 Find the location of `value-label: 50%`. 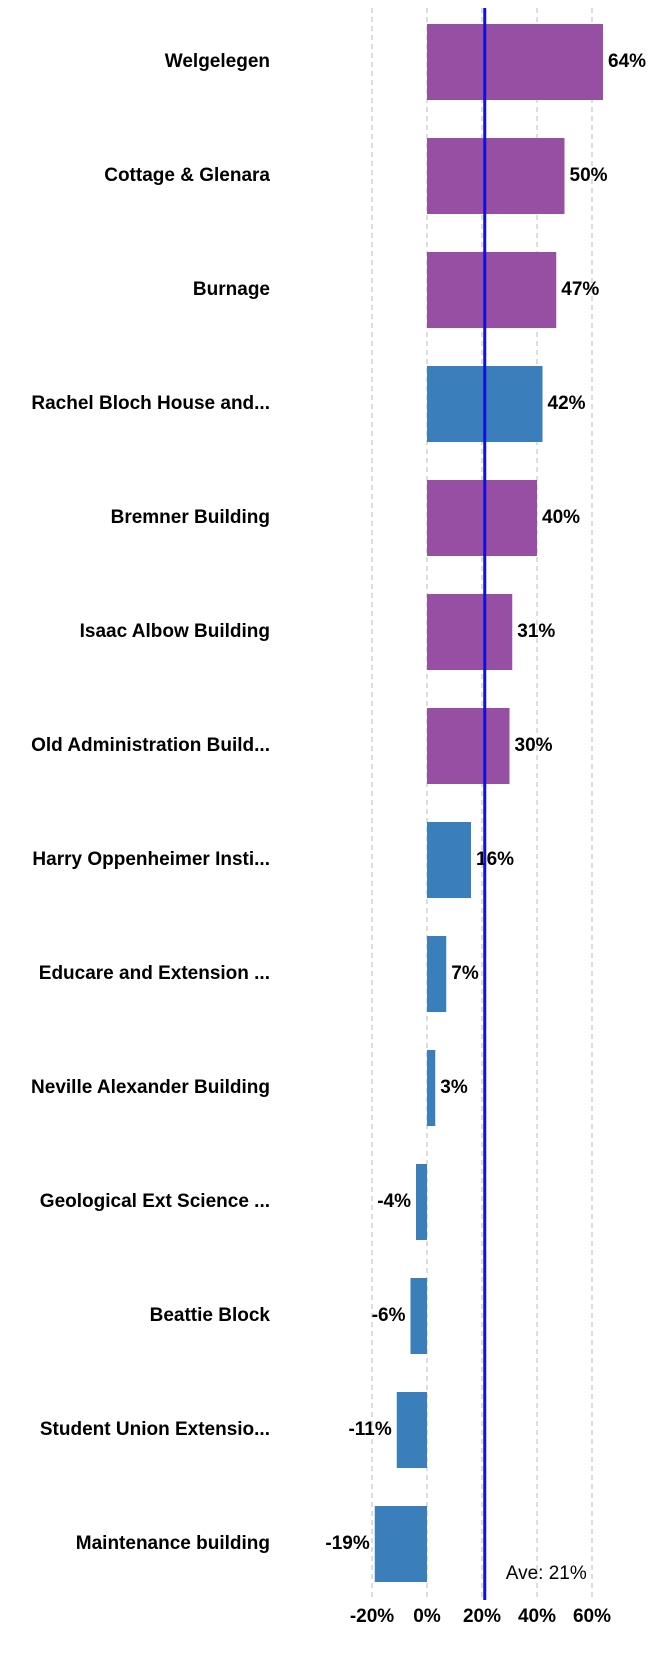

value-label: 50% is located at coordinates (589, 175).